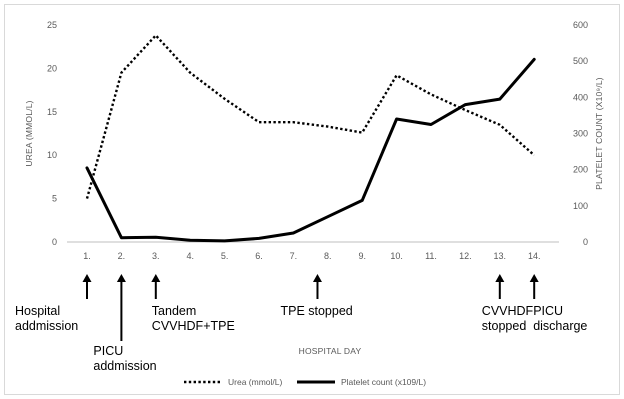  I want to click on y-left-tick-label: 25, so click(52, 25).